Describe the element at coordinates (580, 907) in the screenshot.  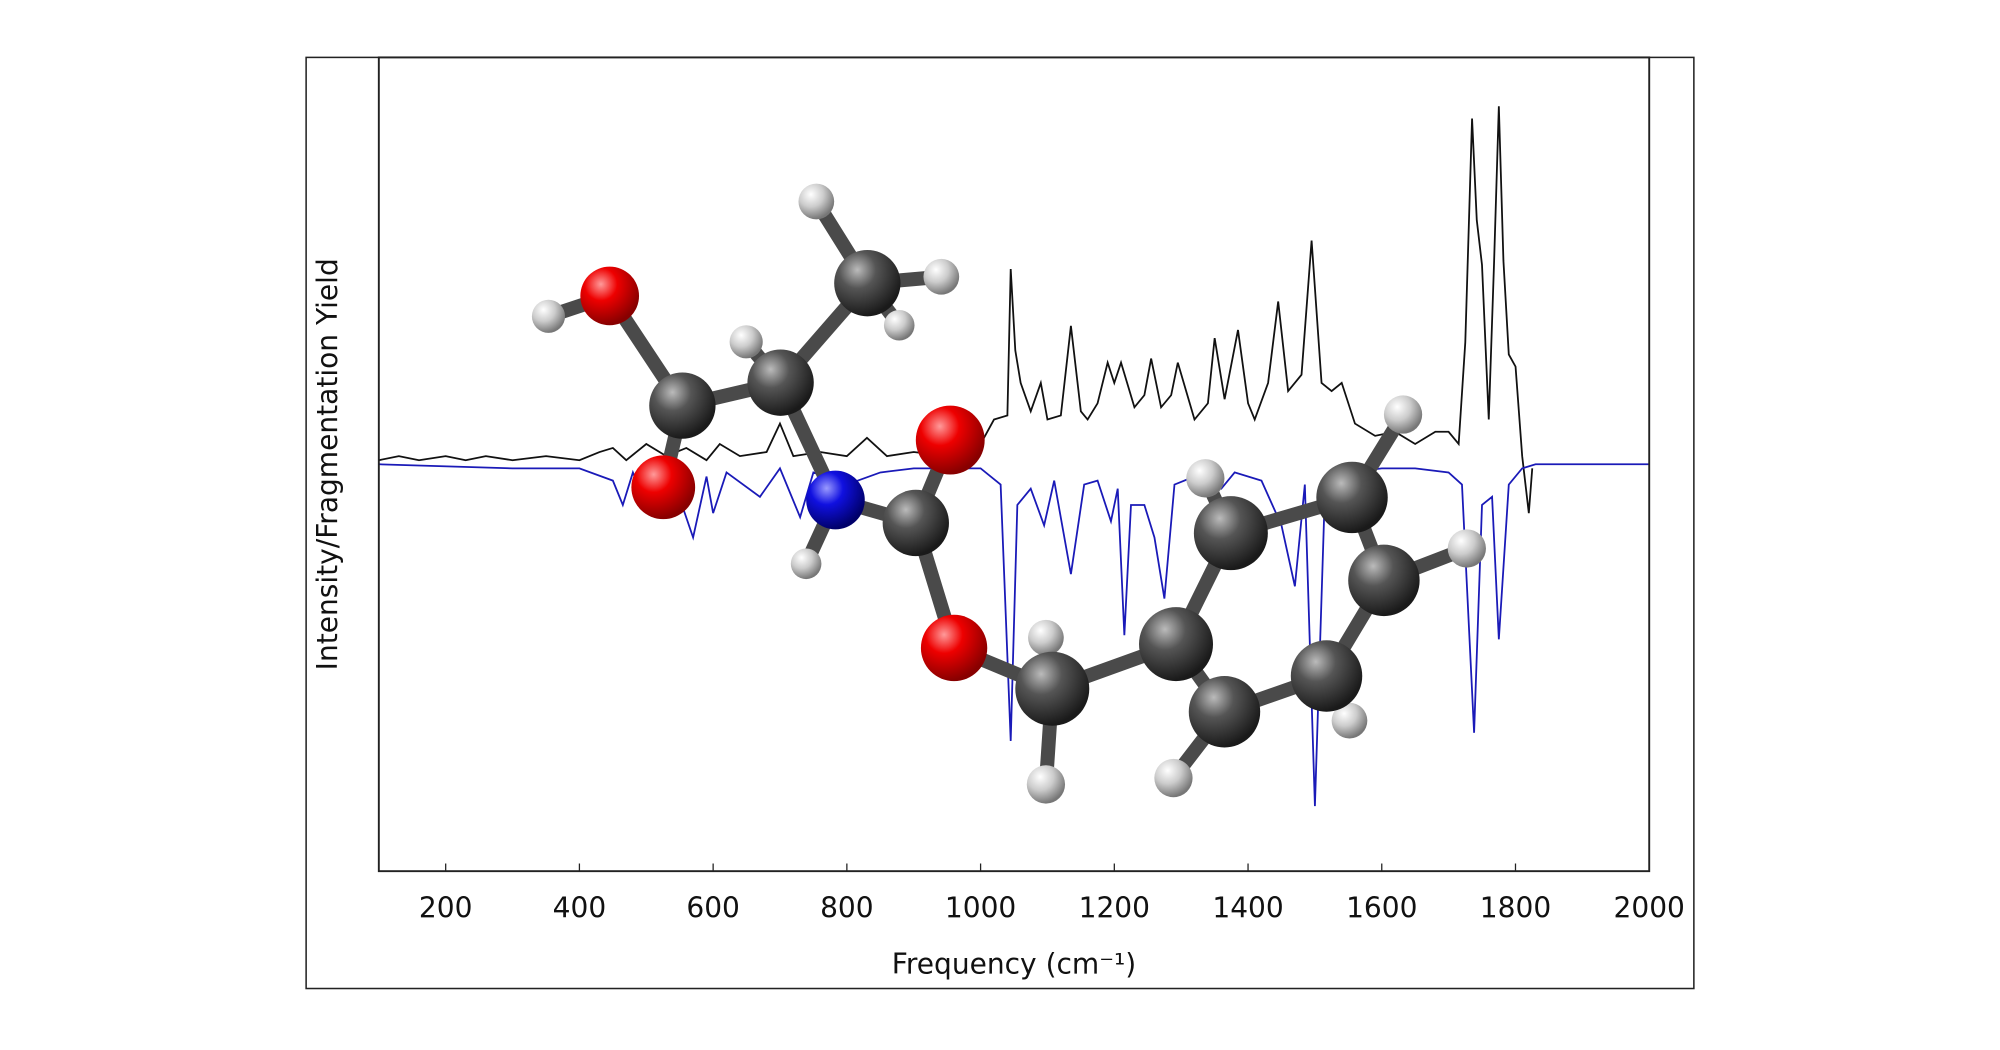
I see `x-tick-label: 400` at that location.